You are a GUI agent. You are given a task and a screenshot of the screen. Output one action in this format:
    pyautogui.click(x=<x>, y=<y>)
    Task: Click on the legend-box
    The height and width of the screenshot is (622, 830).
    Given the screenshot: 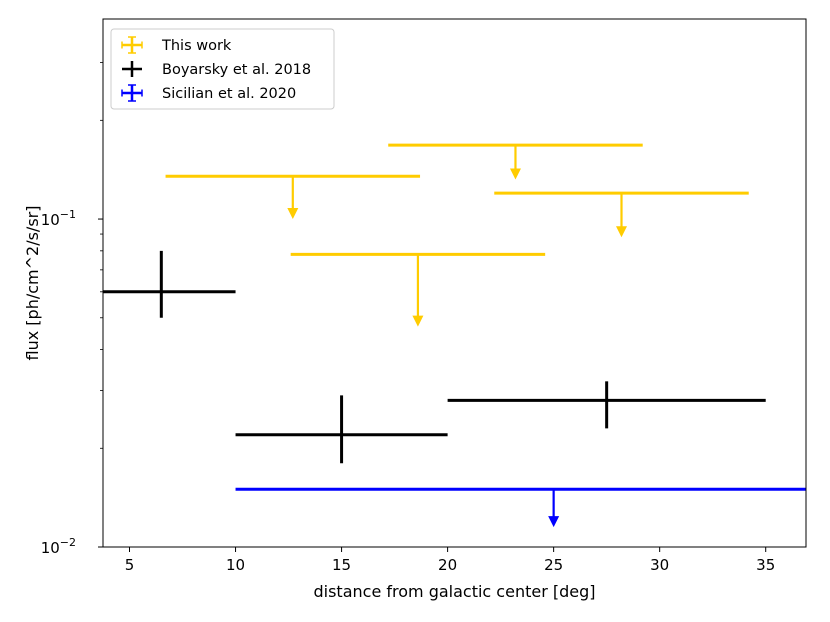 What is the action you would take?
    pyautogui.click(x=222, y=69)
    